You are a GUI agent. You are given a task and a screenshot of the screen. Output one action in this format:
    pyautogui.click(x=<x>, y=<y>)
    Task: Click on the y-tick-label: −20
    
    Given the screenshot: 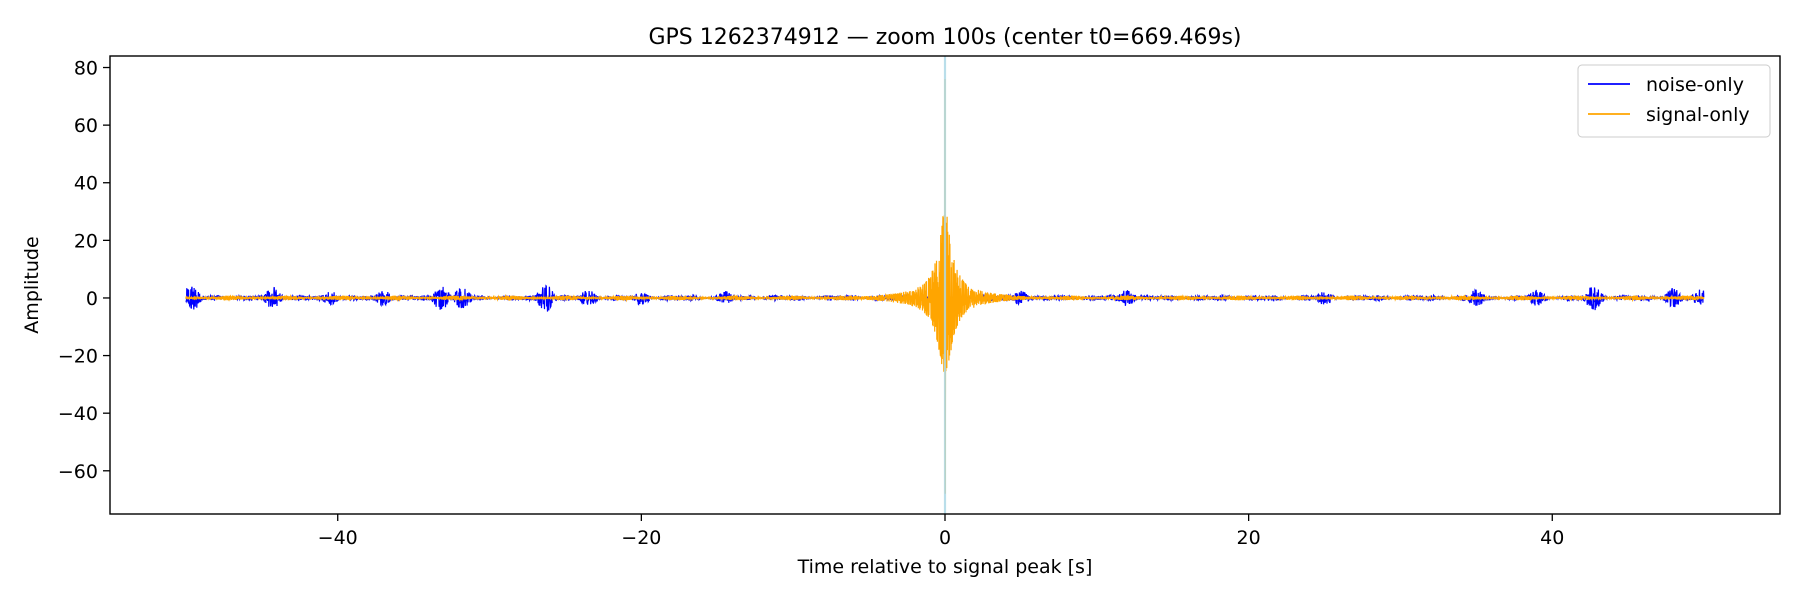 What is the action you would take?
    pyautogui.click(x=78, y=357)
    